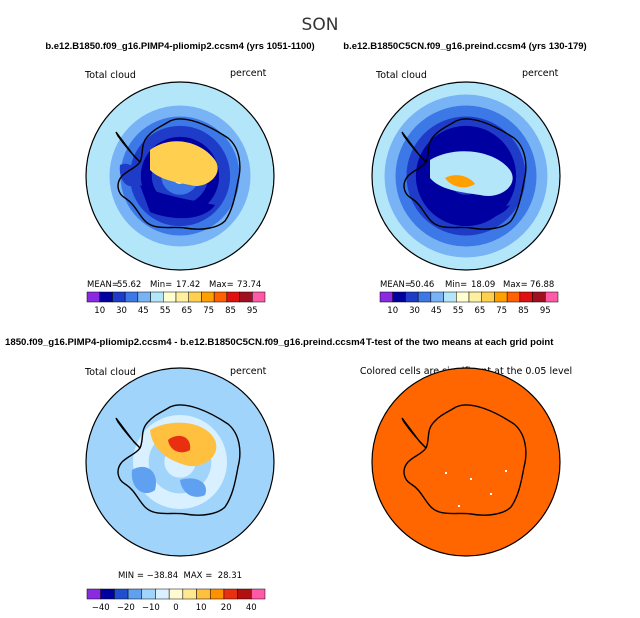 The image size is (640, 618). I want to click on polar-map-a, so click(180, 176).